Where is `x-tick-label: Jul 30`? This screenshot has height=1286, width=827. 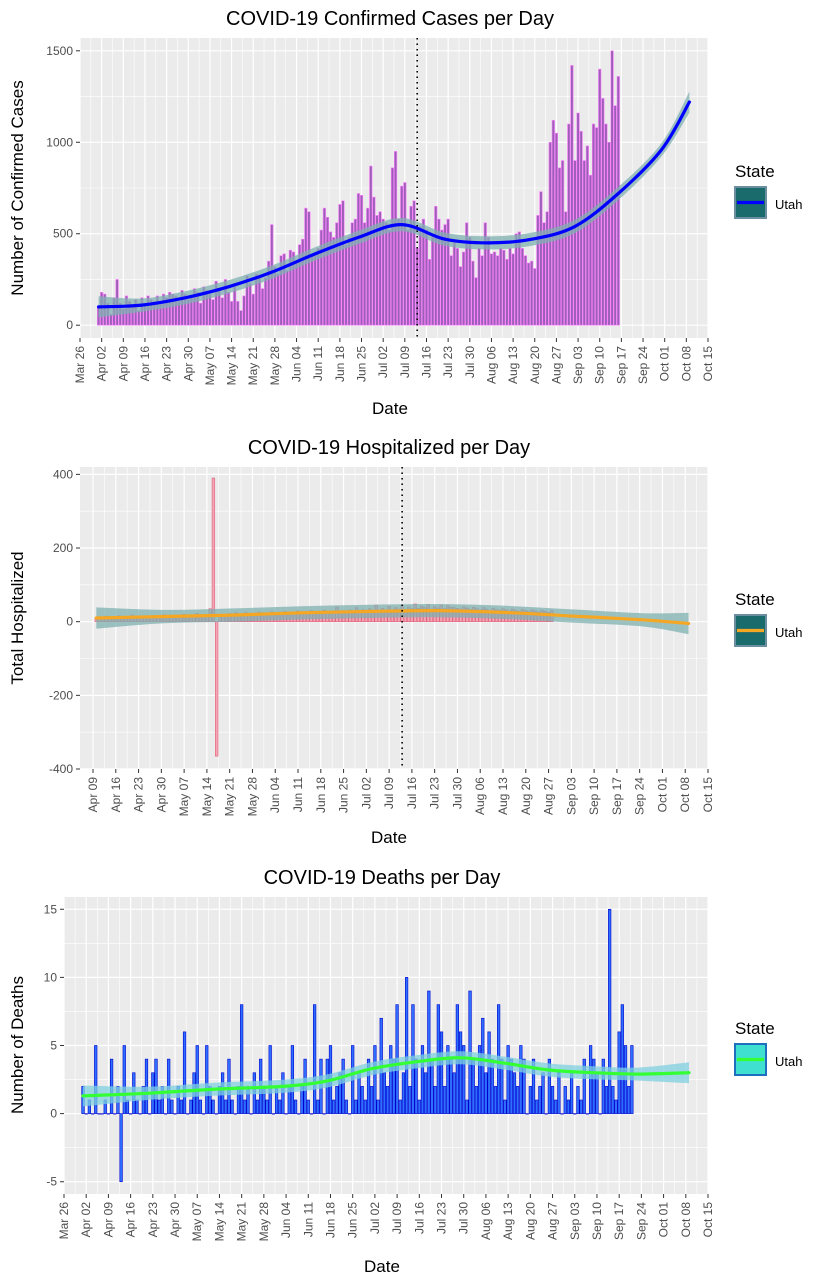 x-tick-label: Jul 30 is located at coordinates (458, 793).